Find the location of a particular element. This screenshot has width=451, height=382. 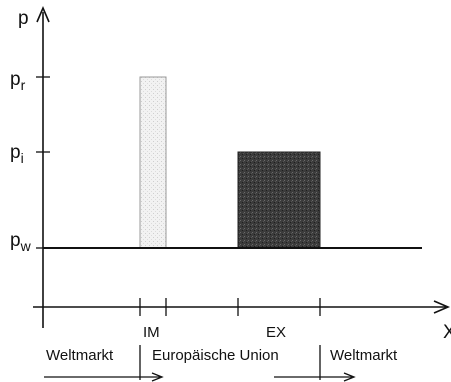

y-axis-arrowhead is located at coordinates (43, 14).